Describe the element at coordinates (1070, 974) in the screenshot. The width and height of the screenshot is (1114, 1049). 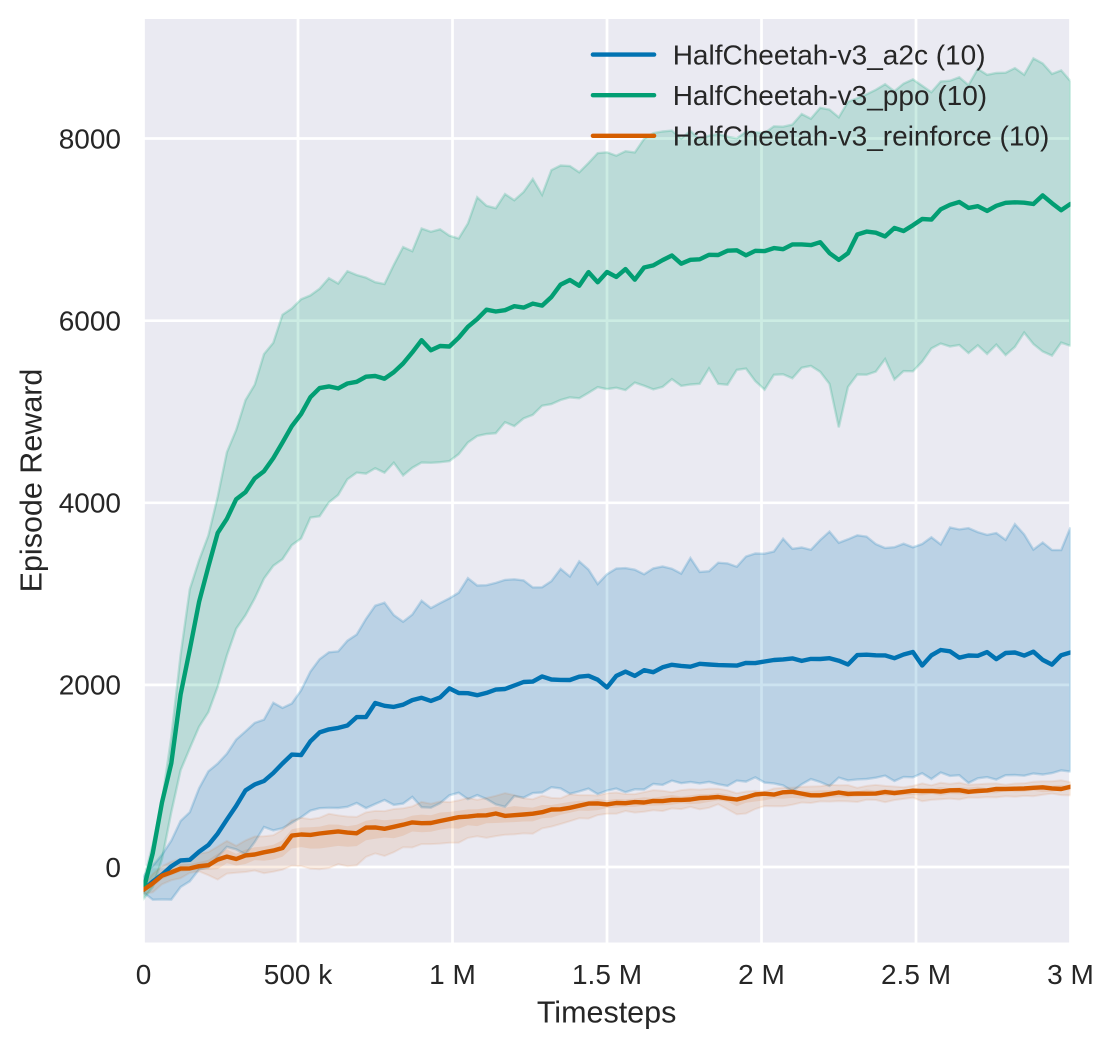
I see `svg-text: 3 M` at that location.